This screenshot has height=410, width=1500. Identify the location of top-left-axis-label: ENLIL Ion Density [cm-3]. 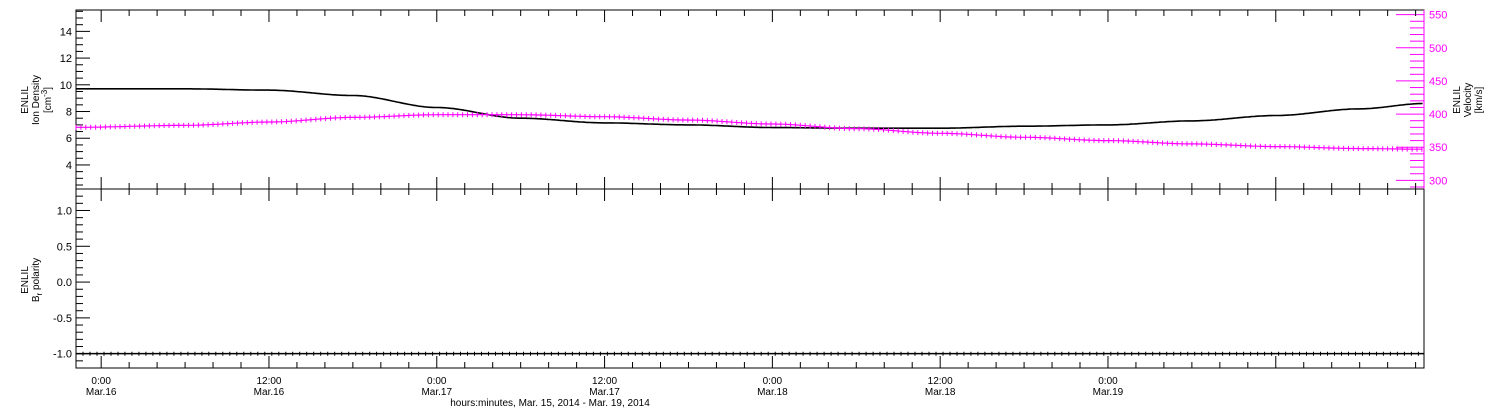
(37, 100).